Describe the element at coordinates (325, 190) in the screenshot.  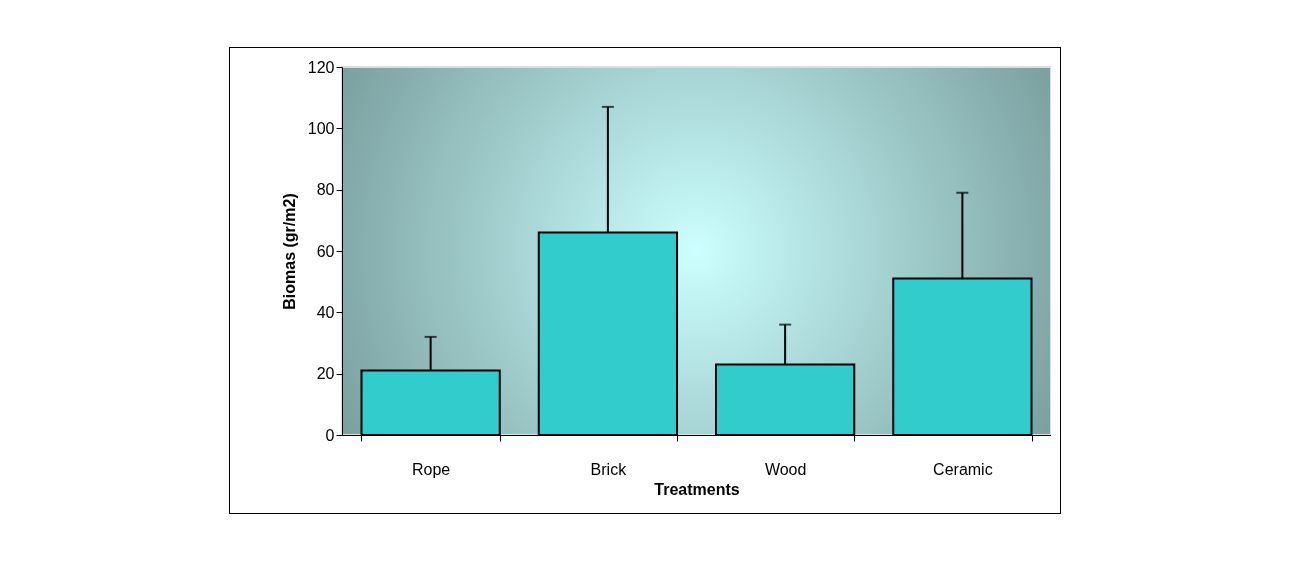
I see `y-tick-label: 80` at that location.